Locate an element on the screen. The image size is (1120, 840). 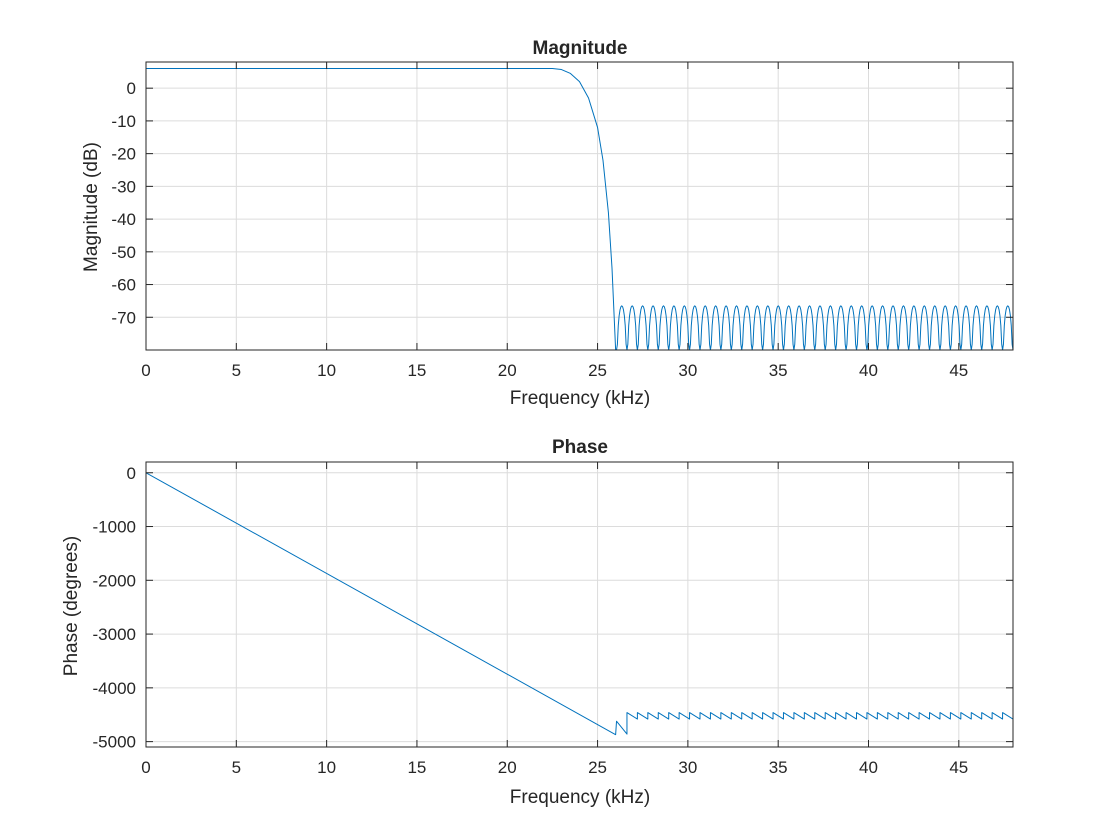
phase-x-tick-label: 20 is located at coordinates (507, 767).